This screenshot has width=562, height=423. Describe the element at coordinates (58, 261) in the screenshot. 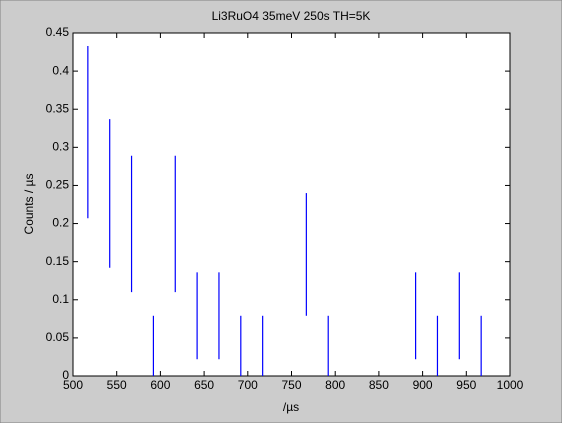

I see `y-tick-label: 0.15` at that location.